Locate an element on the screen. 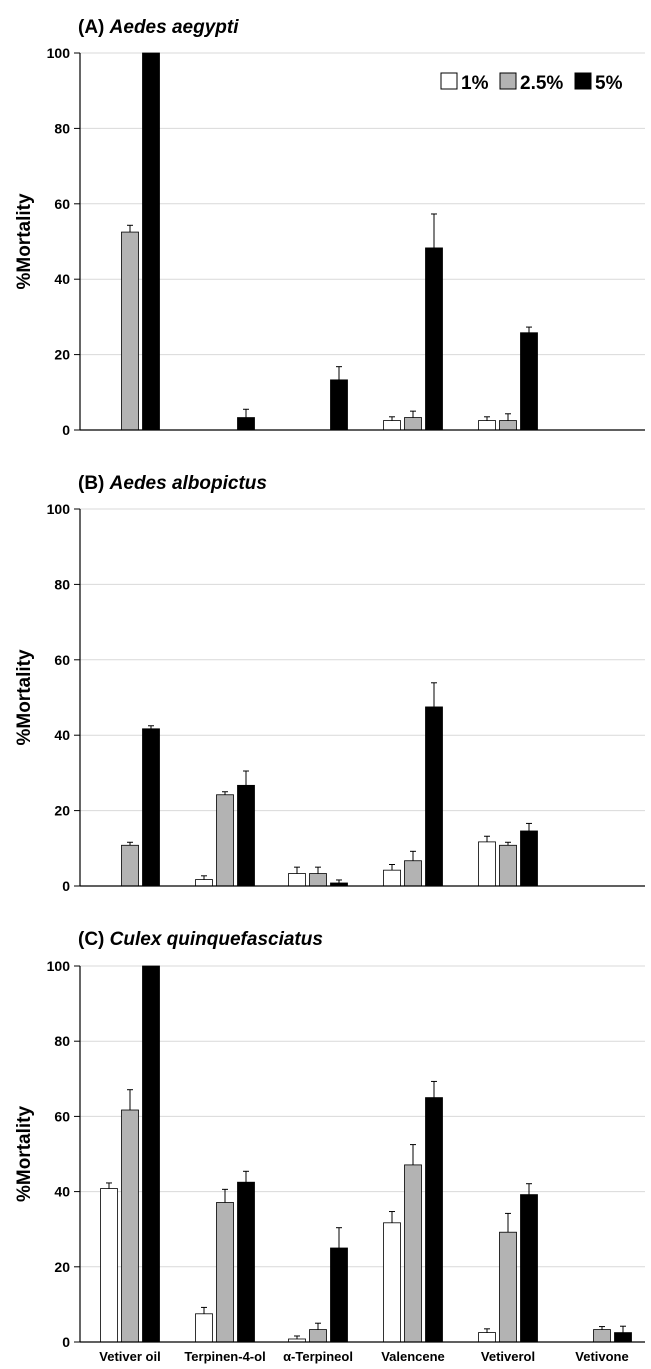  bar-vetiver-oil-1pct is located at coordinates (109, 1265).